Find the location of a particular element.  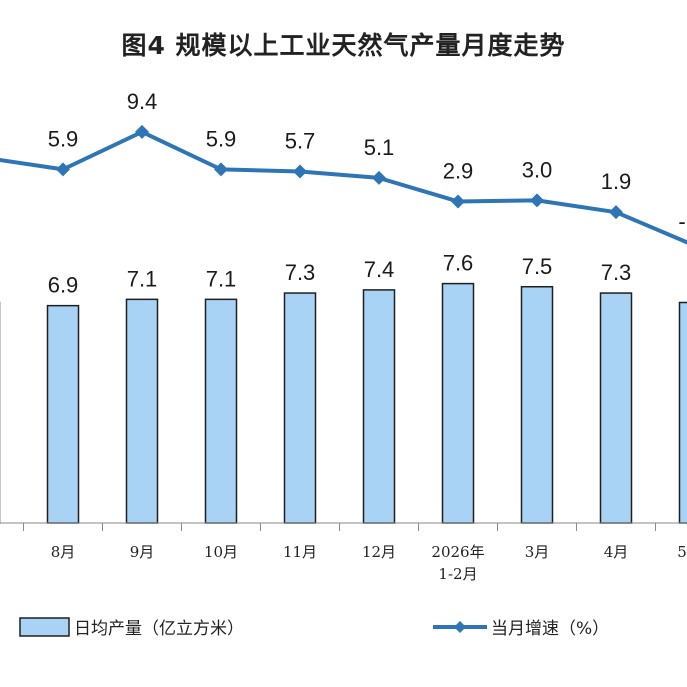

x-tick-label: 10月 is located at coordinates (221, 552).